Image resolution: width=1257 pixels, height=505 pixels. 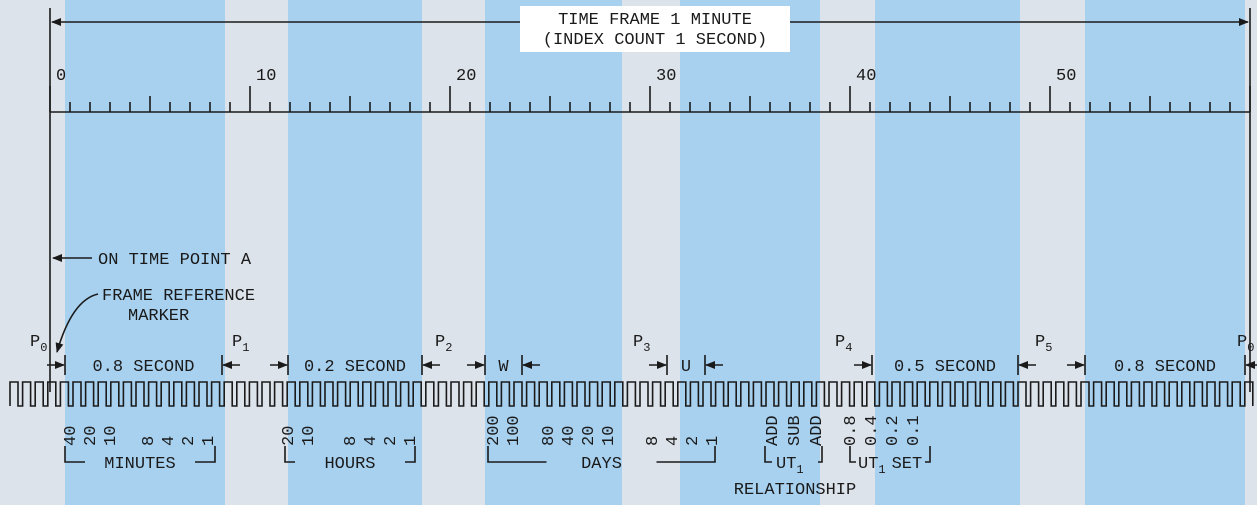 I want to click on scale-label: 10, so click(x=266, y=76).